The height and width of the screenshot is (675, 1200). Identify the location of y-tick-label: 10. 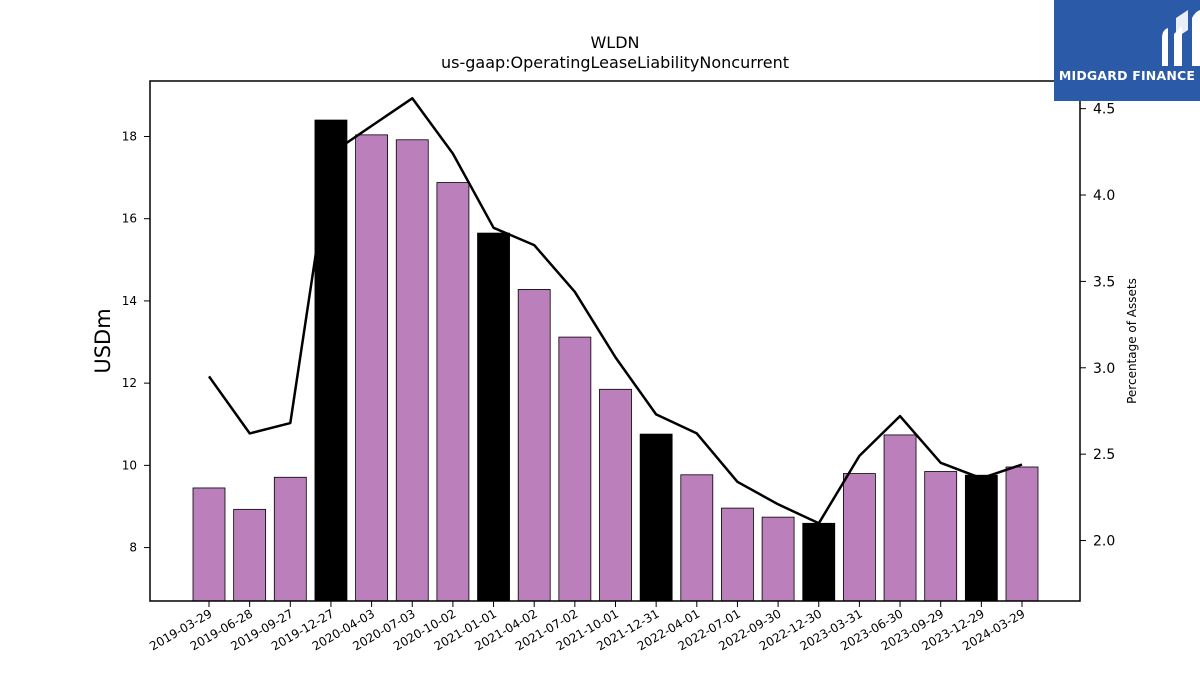
(129, 465).